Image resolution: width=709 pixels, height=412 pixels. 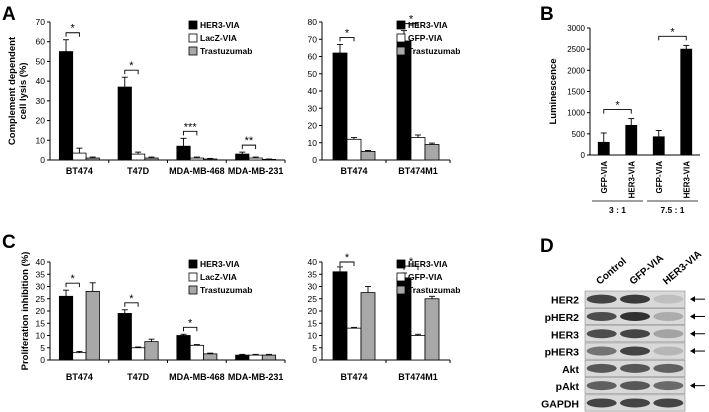 What do you see at coordinates (25, 311) in the screenshot?
I see `y-axis-title: Proliferation inhibition (%)` at bounding box center [25, 311].